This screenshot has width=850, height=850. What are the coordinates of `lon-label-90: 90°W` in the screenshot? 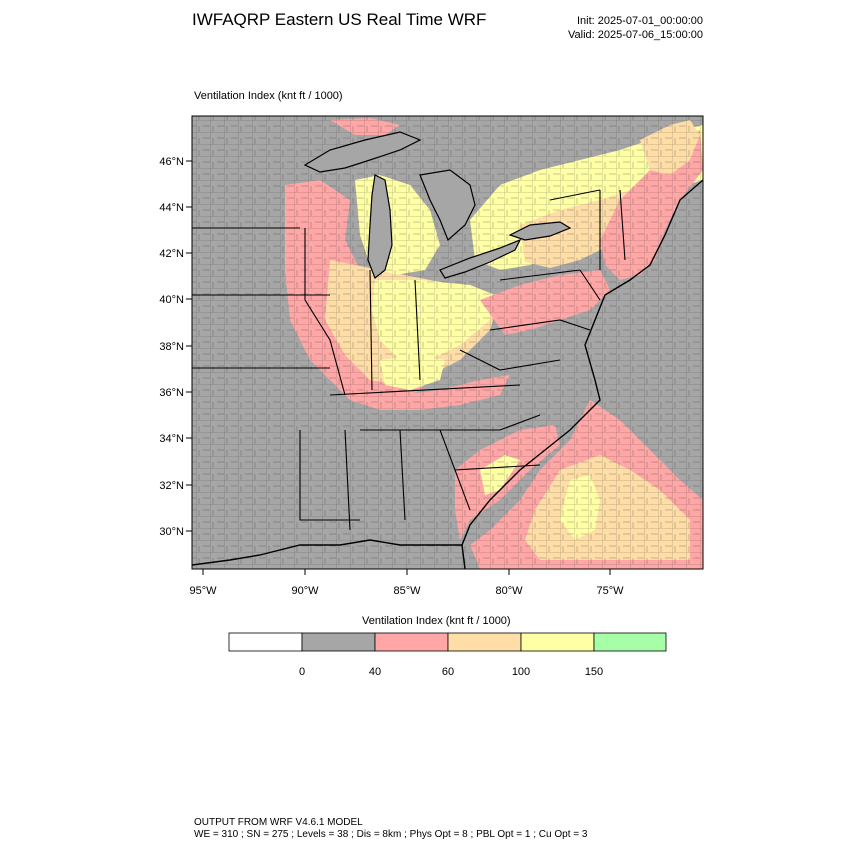 It's located at (305, 591).